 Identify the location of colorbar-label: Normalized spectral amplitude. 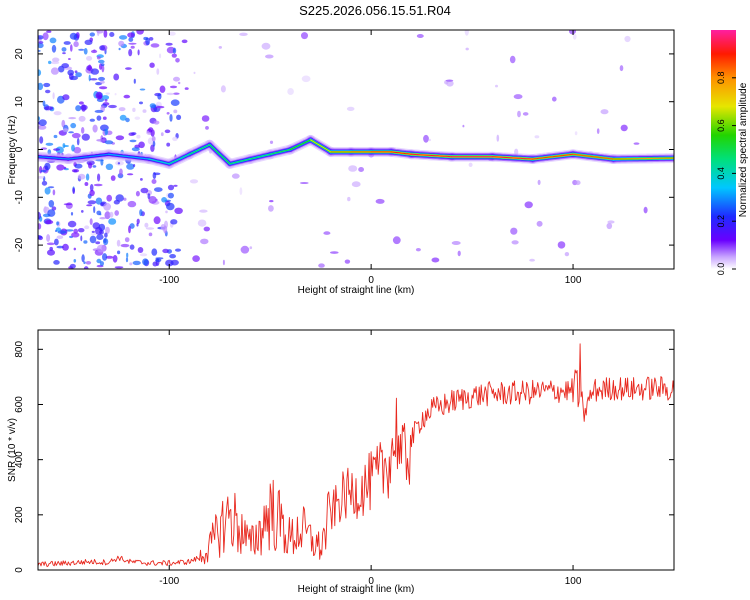
(743, 149).